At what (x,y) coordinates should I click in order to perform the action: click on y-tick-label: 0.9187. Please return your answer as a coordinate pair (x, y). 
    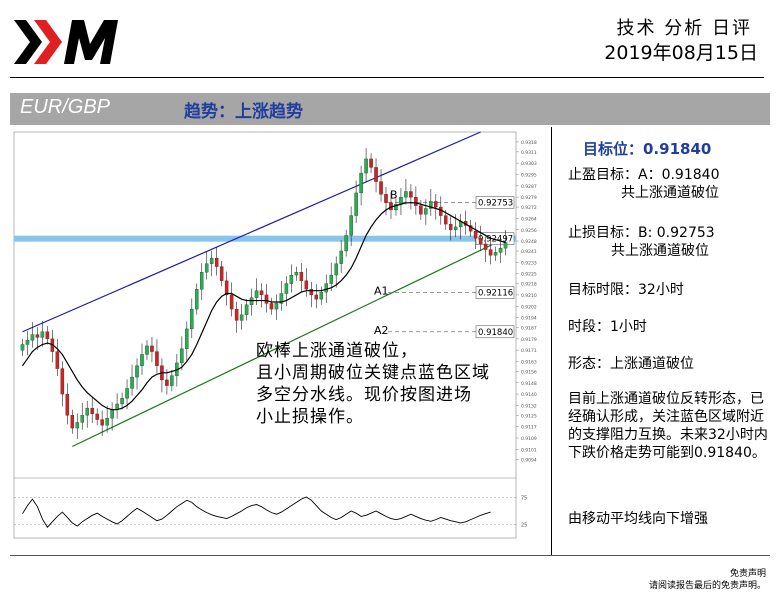
    Looking at the image, I should click on (529, 329).